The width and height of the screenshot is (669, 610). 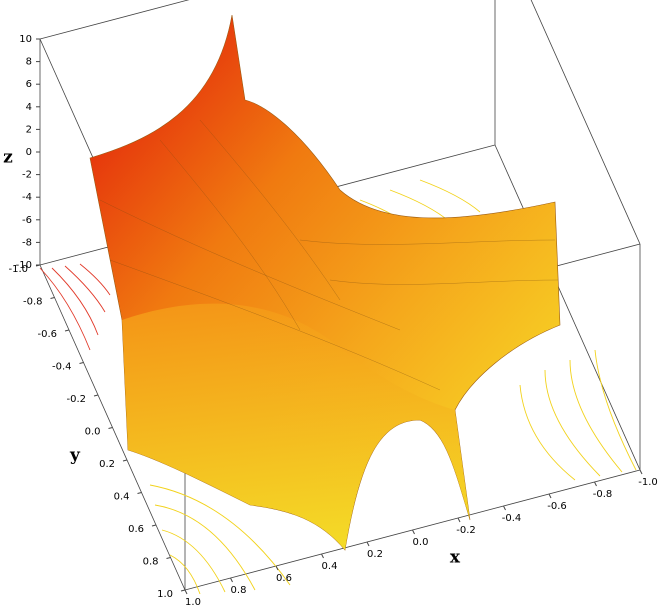 I want to click on y-tick-label: -1.0, so click(x=18, y=269).